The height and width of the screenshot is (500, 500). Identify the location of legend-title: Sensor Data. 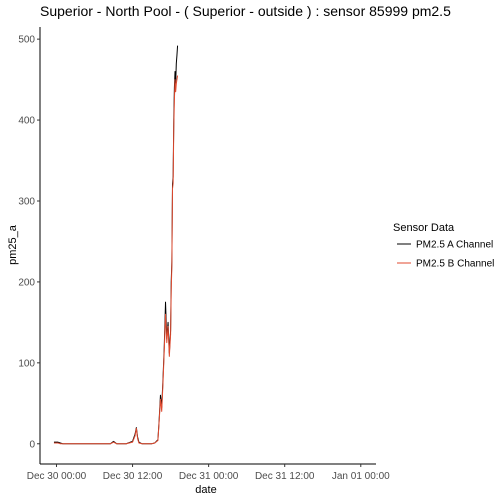
(424, 228).